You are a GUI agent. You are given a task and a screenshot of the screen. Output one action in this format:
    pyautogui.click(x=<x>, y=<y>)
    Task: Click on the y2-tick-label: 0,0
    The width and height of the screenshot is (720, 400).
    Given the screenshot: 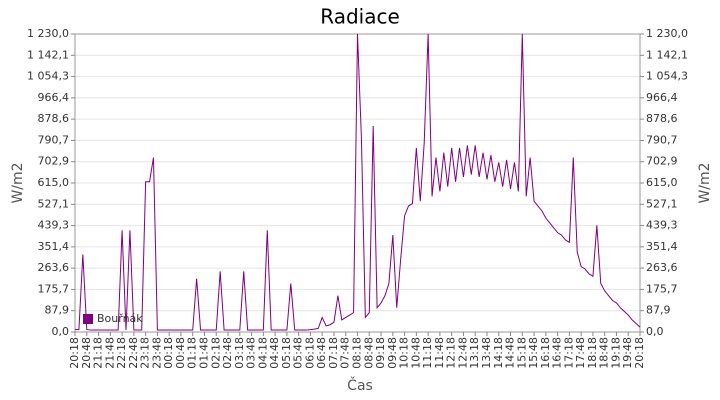 What is the action you would take?
    pyautogui.click(x=655, y=331)
    